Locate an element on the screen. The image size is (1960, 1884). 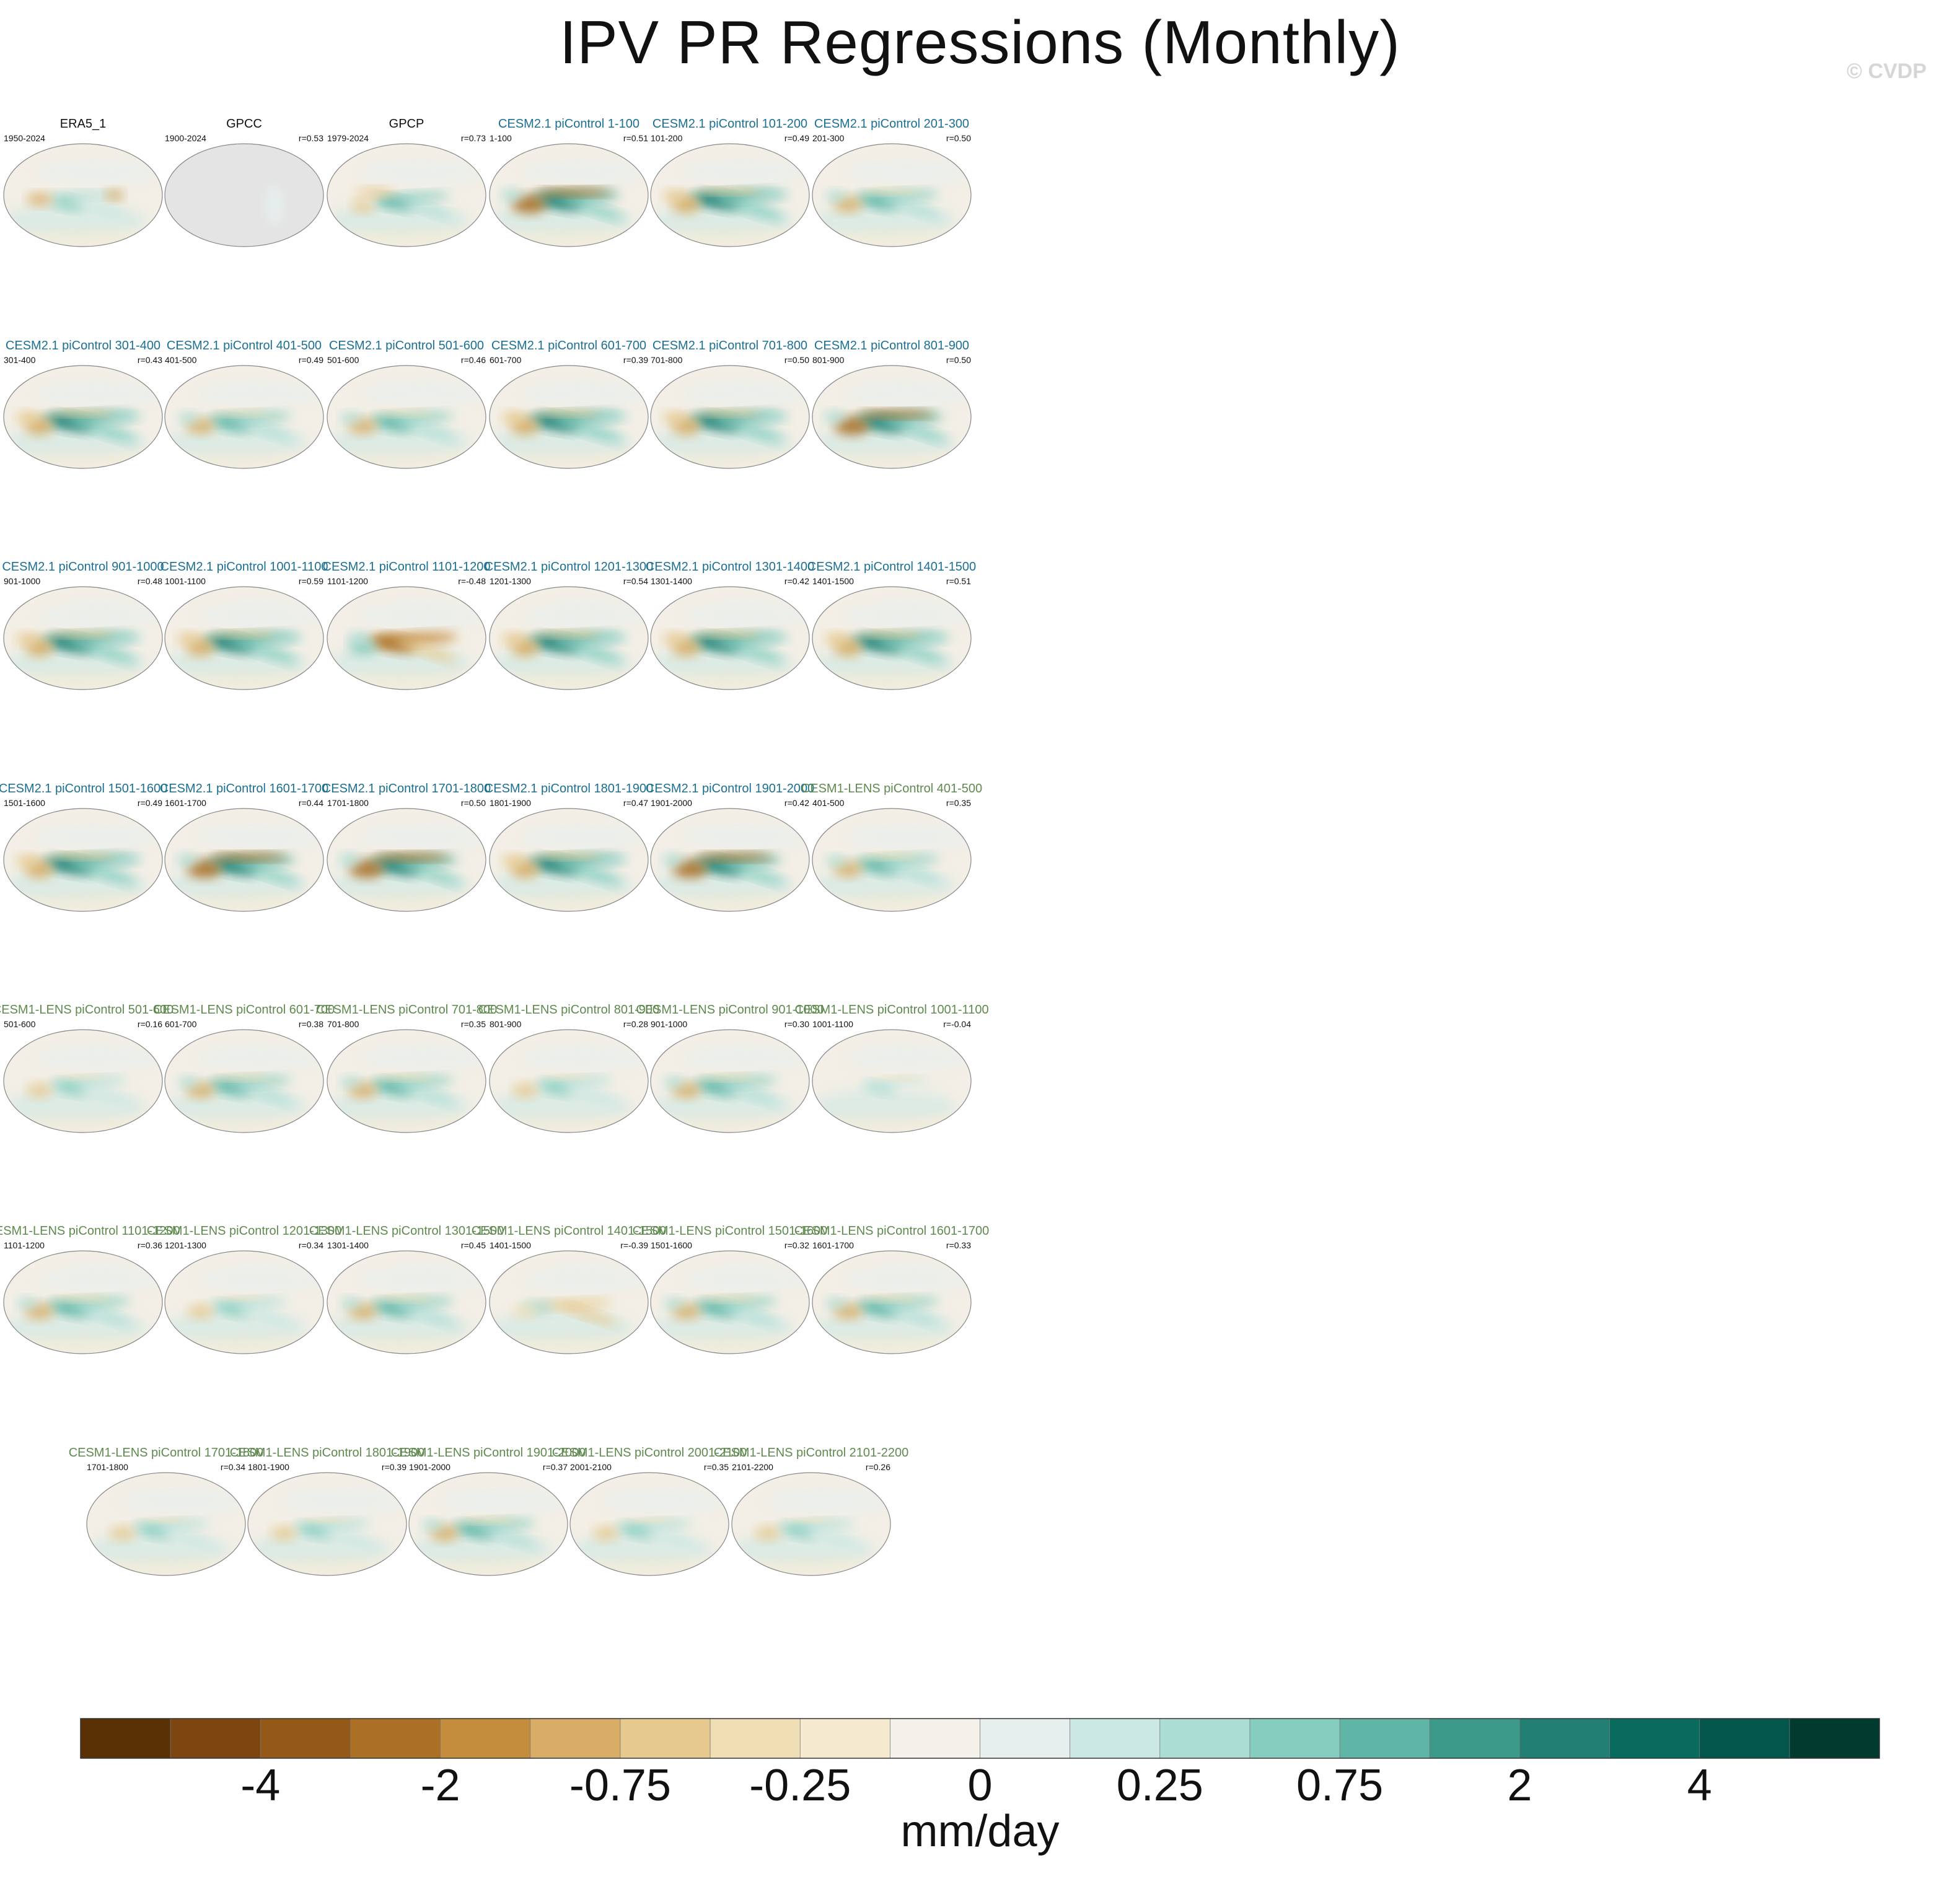
panel-title: GPCC is located at coordinates (244, 124).